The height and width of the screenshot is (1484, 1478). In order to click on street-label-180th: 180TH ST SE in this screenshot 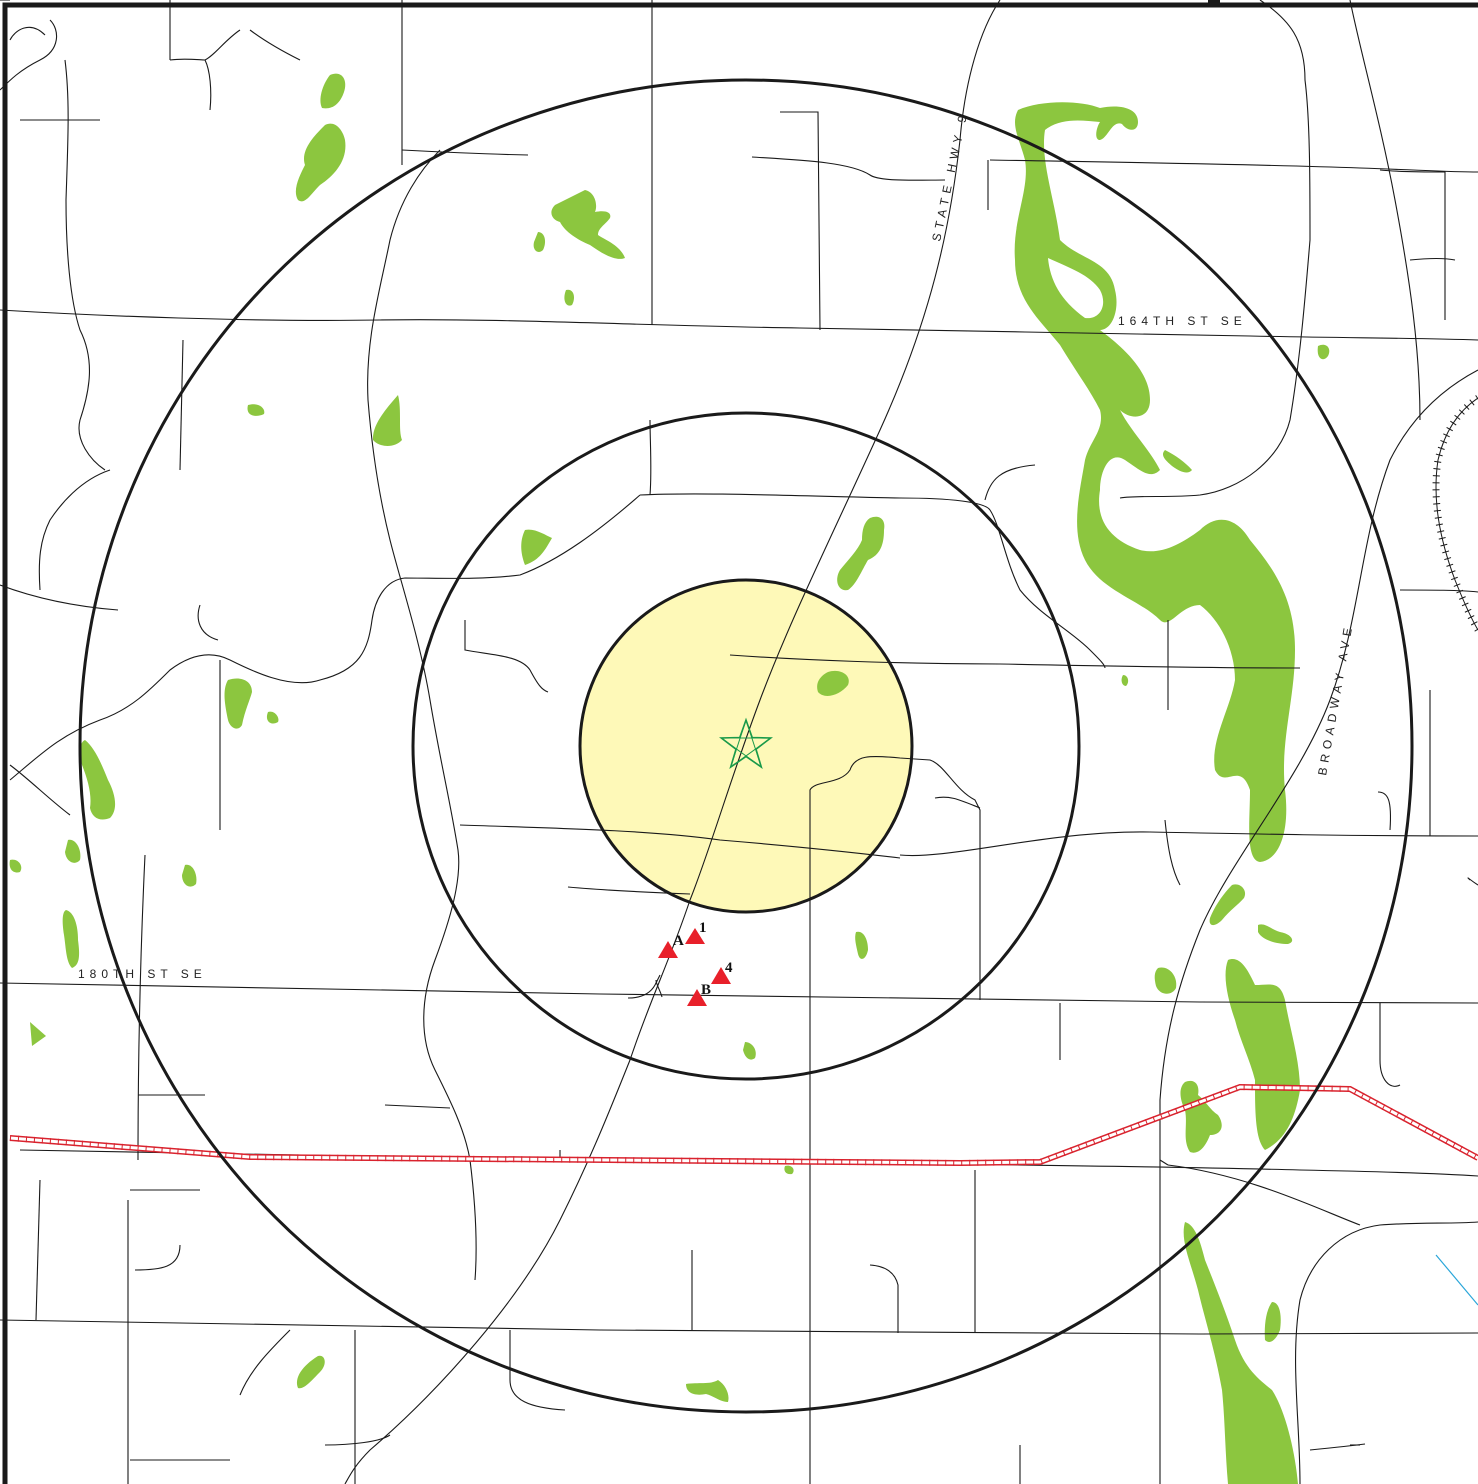, I will do `click(142, 974)`.